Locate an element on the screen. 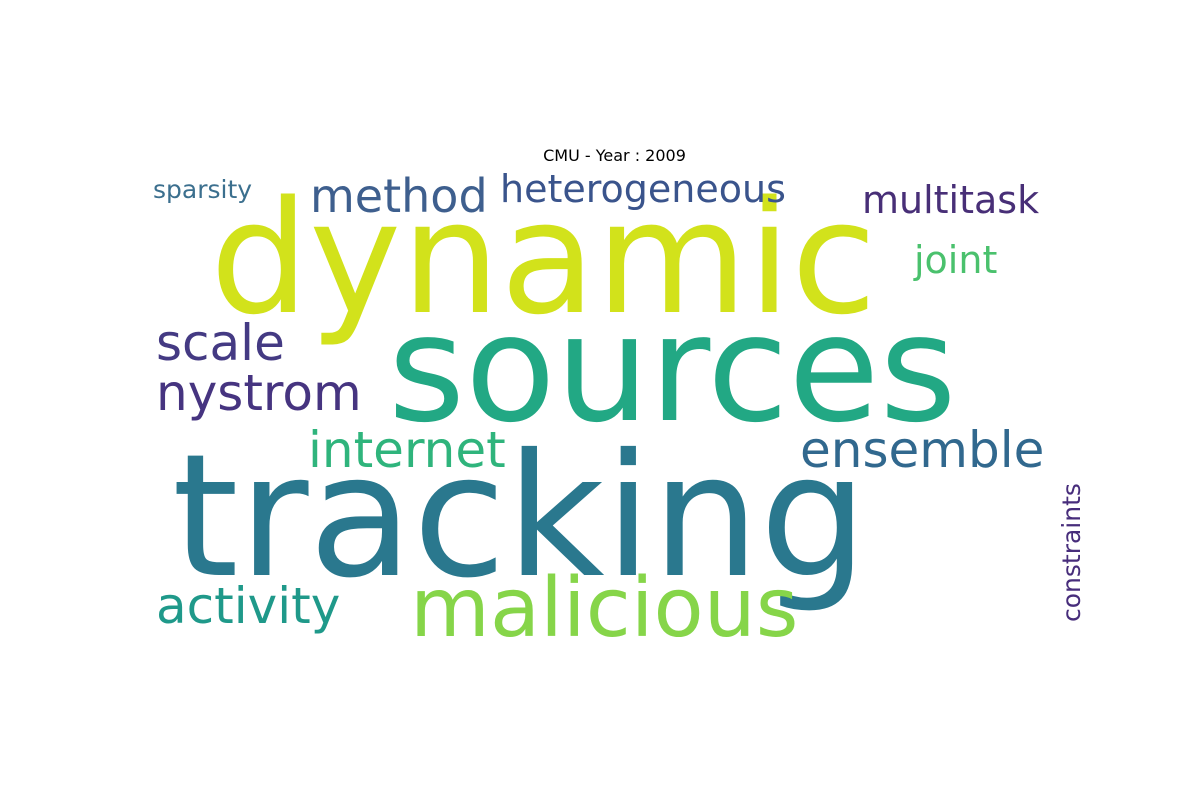 This screenshot has height=800, width=1200. word-multitask: multitask is located at coordinates (950, 200).